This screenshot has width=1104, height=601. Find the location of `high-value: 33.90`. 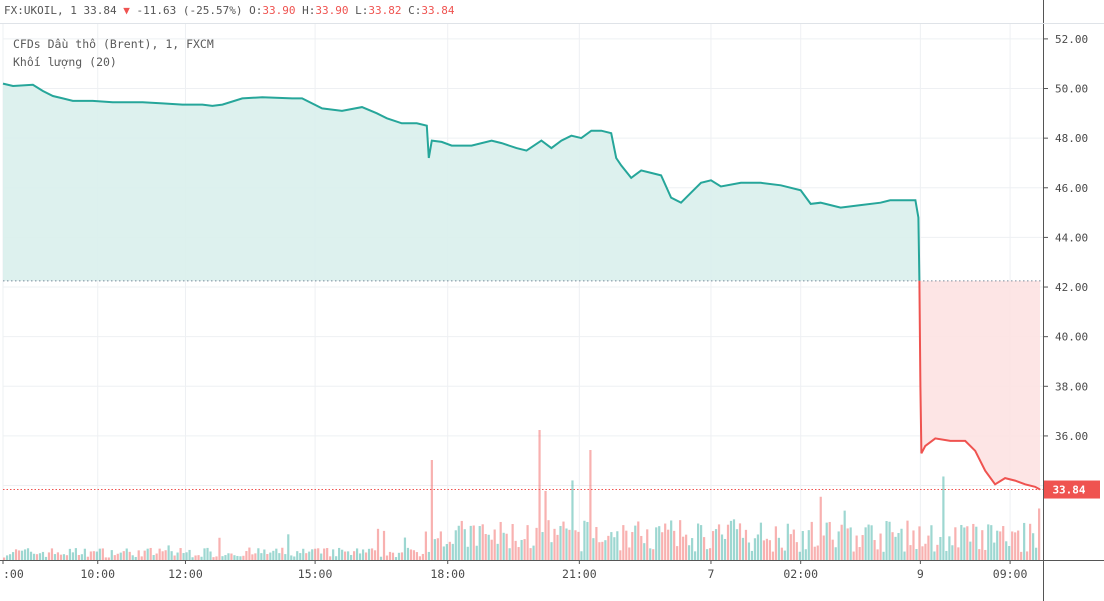

high-value: 33.90 is located at coordinates (332, 10).